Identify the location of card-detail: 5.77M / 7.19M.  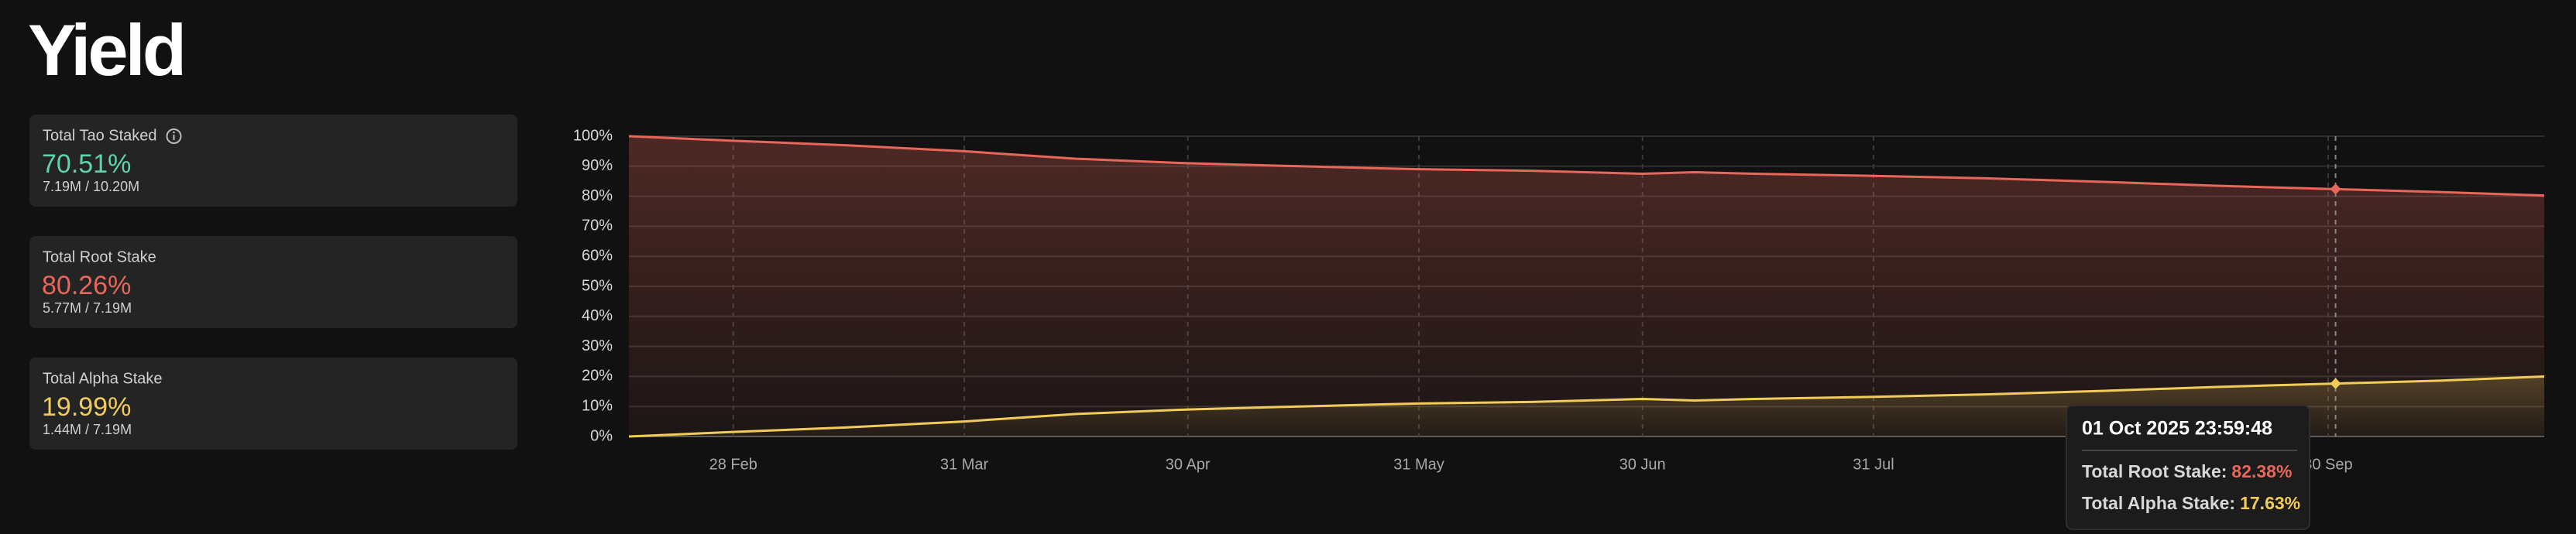
(87, 308).